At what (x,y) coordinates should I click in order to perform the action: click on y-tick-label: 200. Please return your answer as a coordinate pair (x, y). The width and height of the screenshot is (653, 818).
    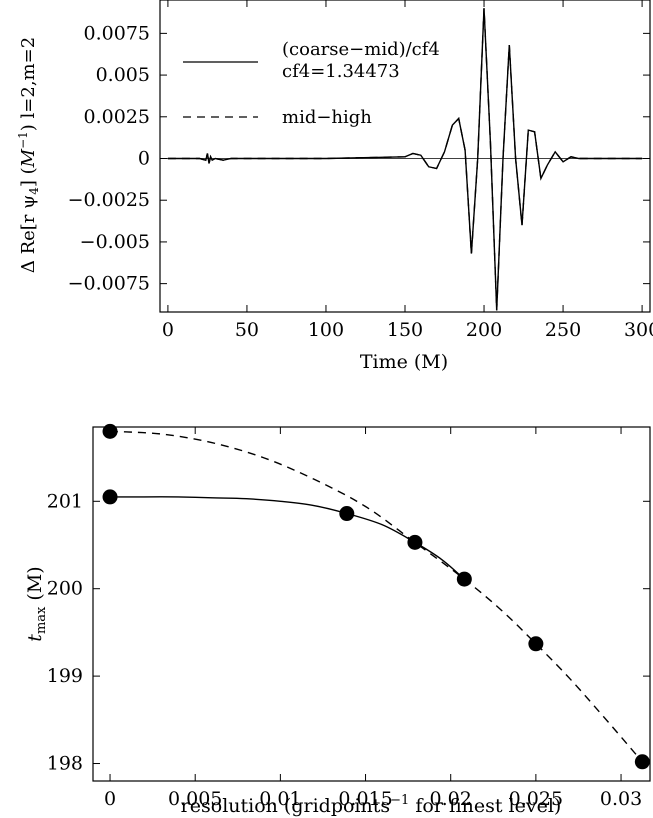
    Looking at the image, I should click on (65, 589).